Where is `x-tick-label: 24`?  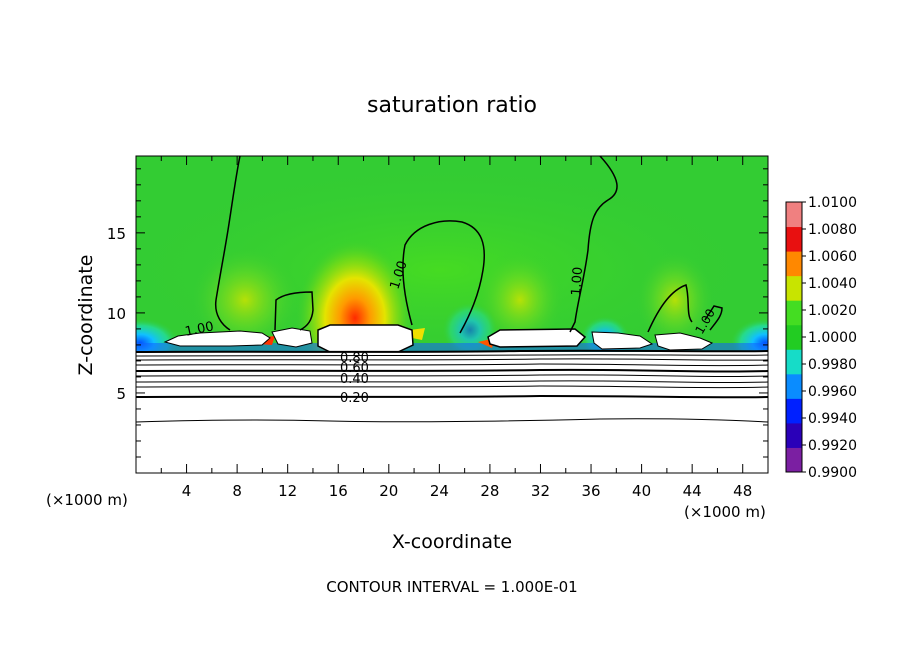
x-tick-label: 24 is located at coordinates (439, 491).